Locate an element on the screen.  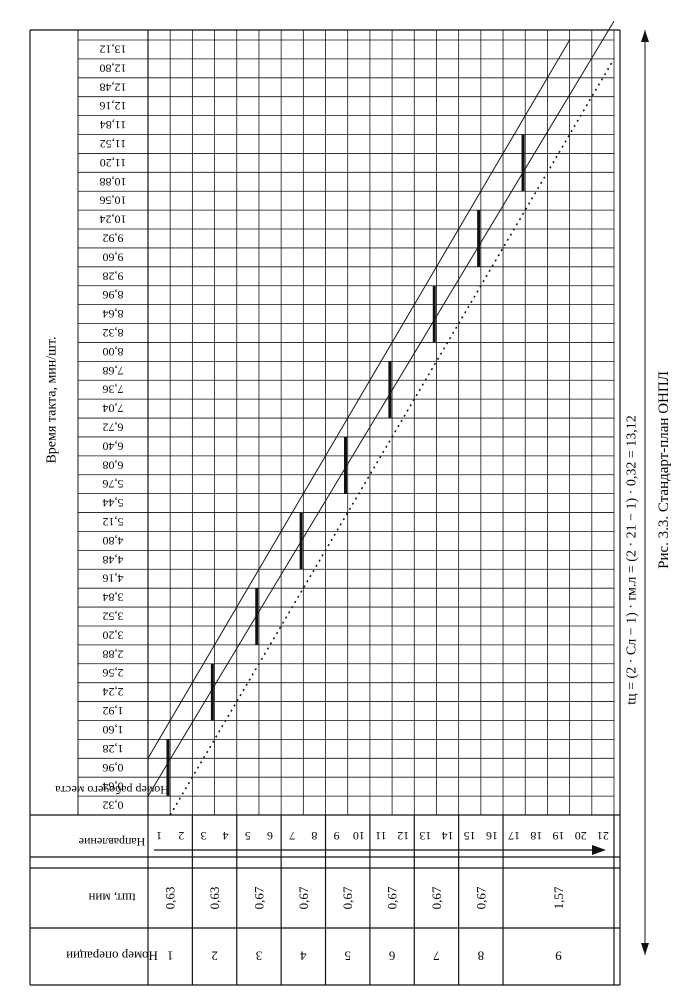
takt-tick-label: 7,04 is located at coordinates (113, 409).